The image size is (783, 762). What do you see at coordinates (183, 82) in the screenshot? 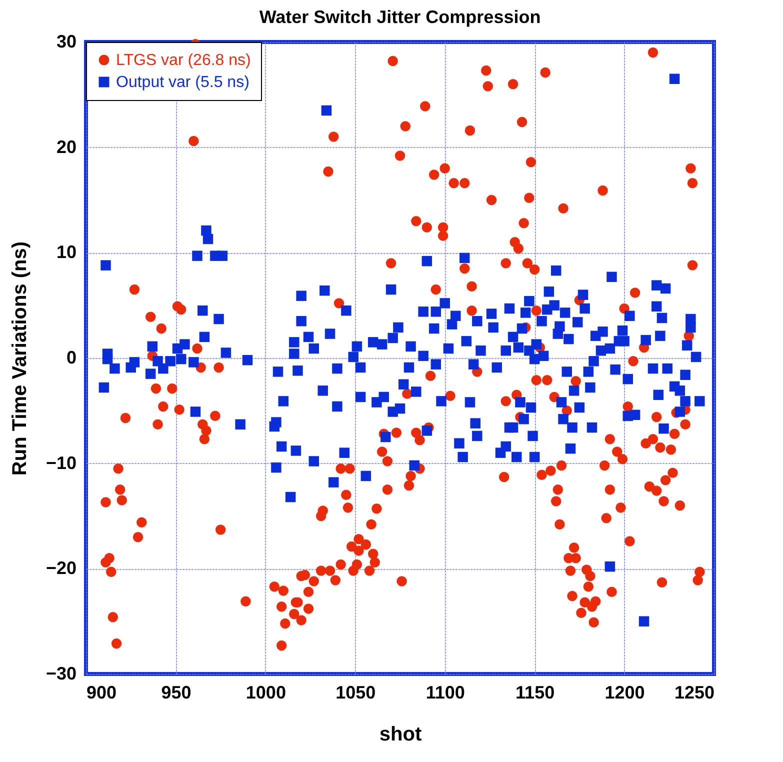
I see `legend-label: Output var (5.5 ns)` at bounding box center [183, 82].